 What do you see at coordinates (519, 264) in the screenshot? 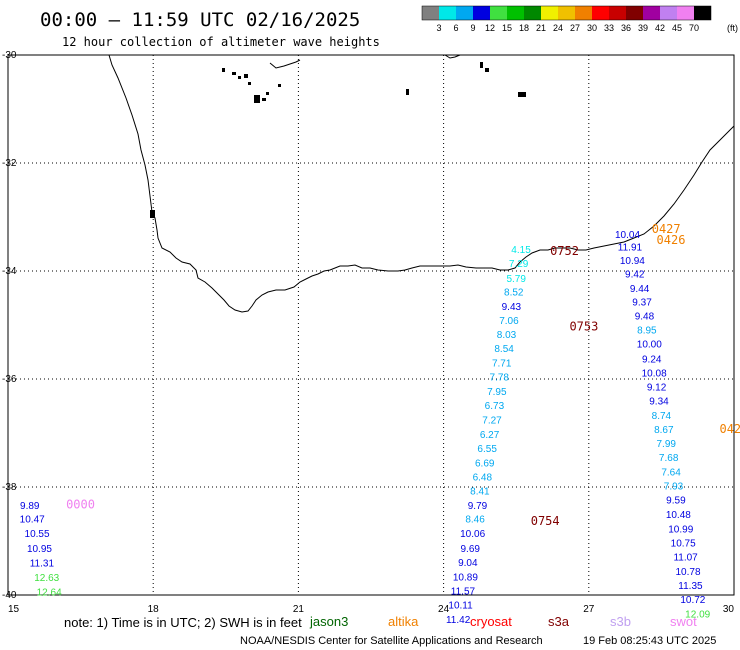
I see `wave-height-value: 7.29` at bounding box center [519, 264].